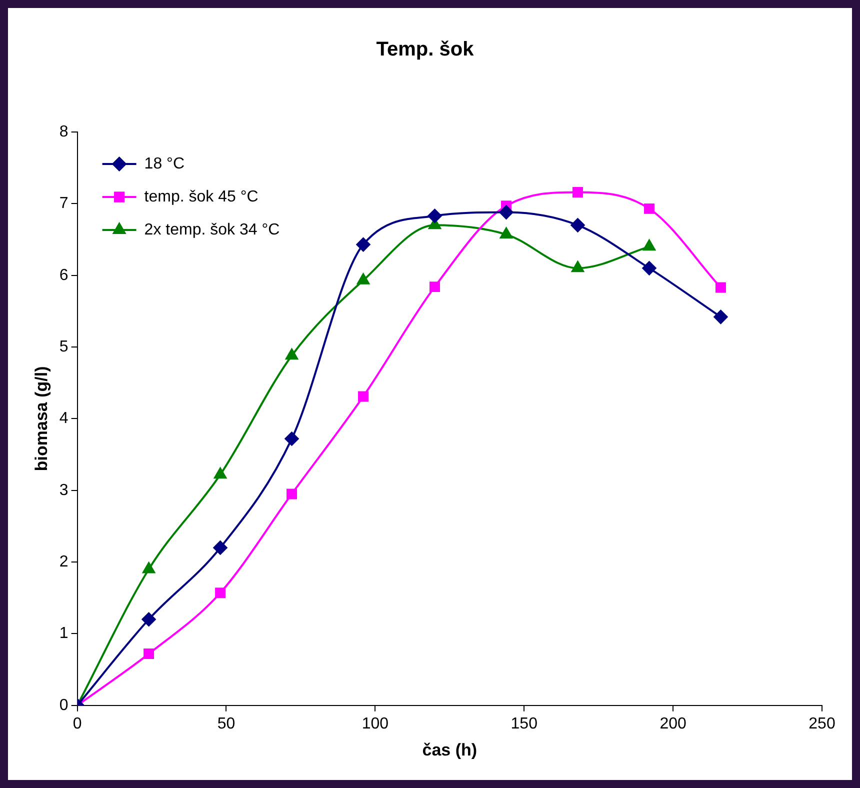 This screenshot has width=860, height=788. What do you see at coordinates (41, 419) in the screenshot?
I see `y-axis-title: biomasa (g/l)` at bounding box center [41, 419].